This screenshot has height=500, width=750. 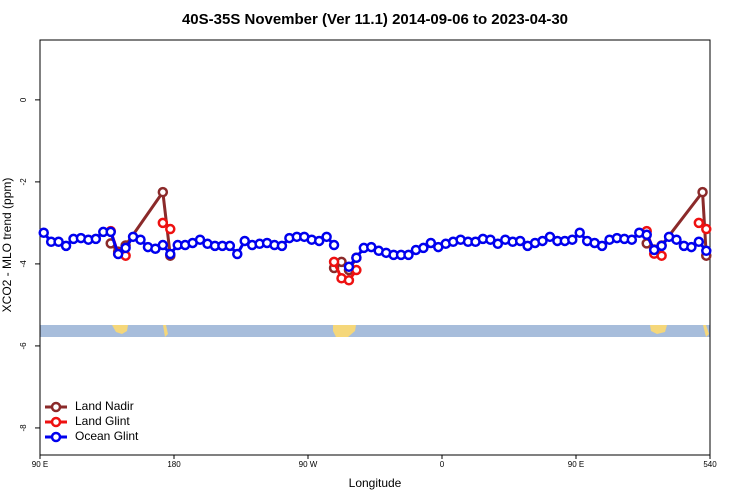 I want to click on land-south-america, so click(x=344, y=331).